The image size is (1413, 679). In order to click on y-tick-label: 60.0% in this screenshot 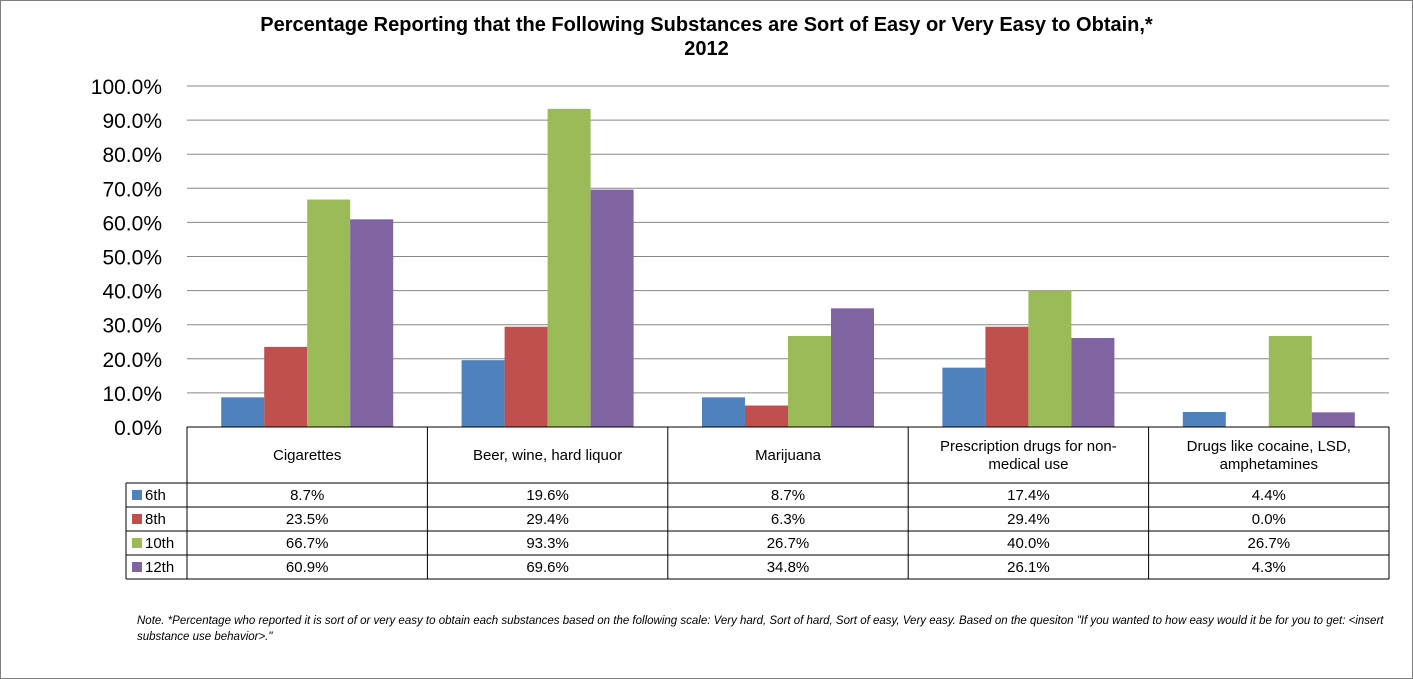, I will do `click(132, 223)`.